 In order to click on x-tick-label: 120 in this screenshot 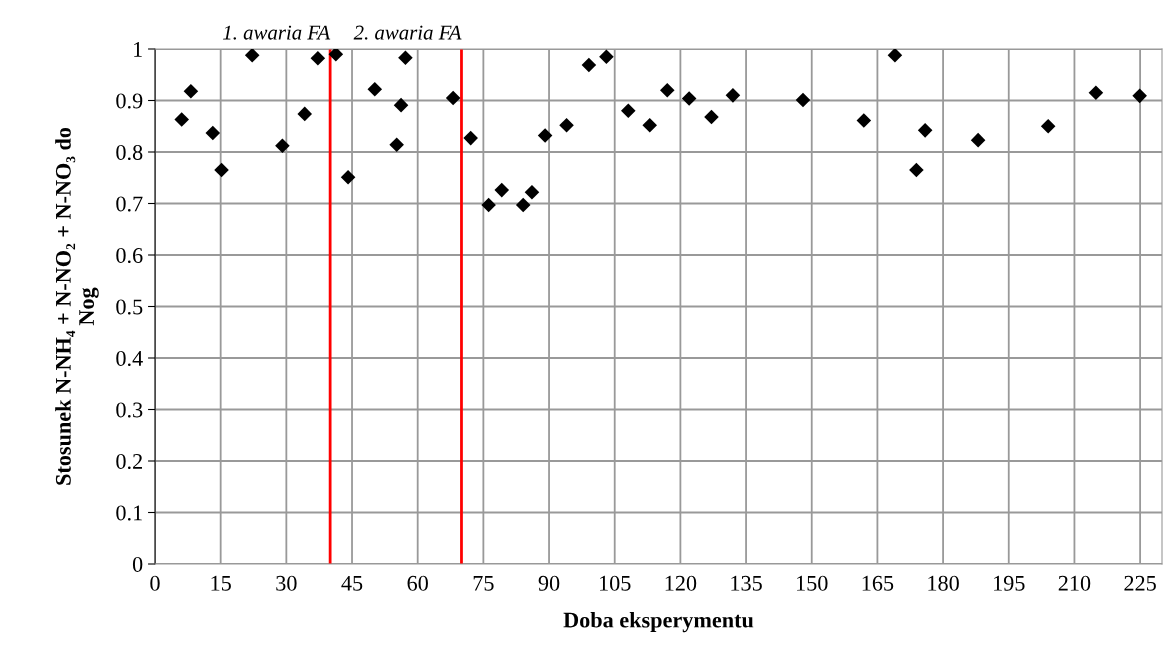, I will do `click(681, 583)`.